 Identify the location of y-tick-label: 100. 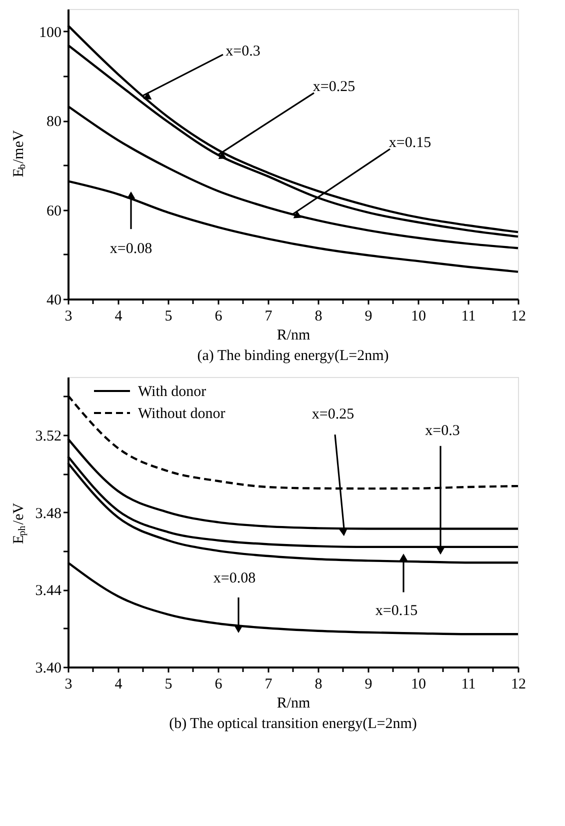
(50, 32).